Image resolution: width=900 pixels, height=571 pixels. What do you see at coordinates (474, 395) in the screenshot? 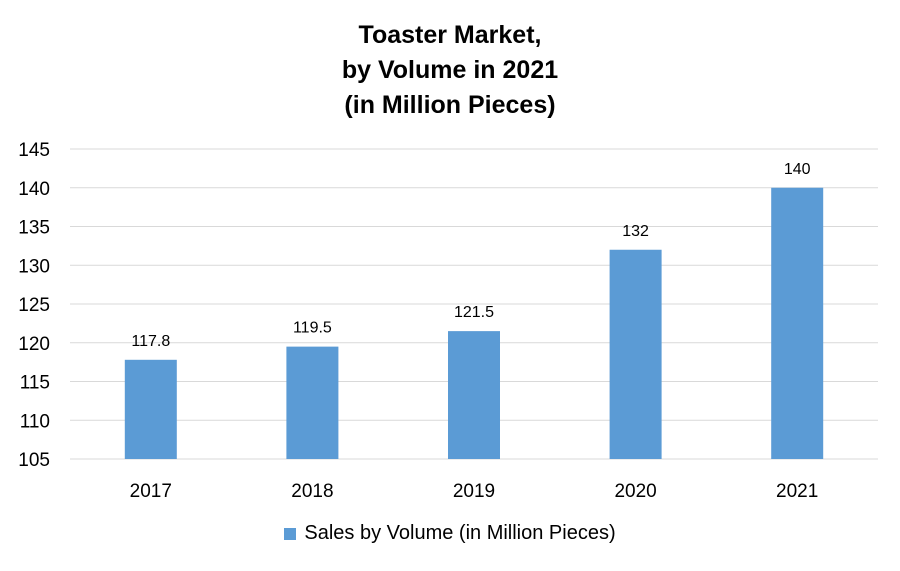
I see `bar-2019` at bounding box center [474, 395].